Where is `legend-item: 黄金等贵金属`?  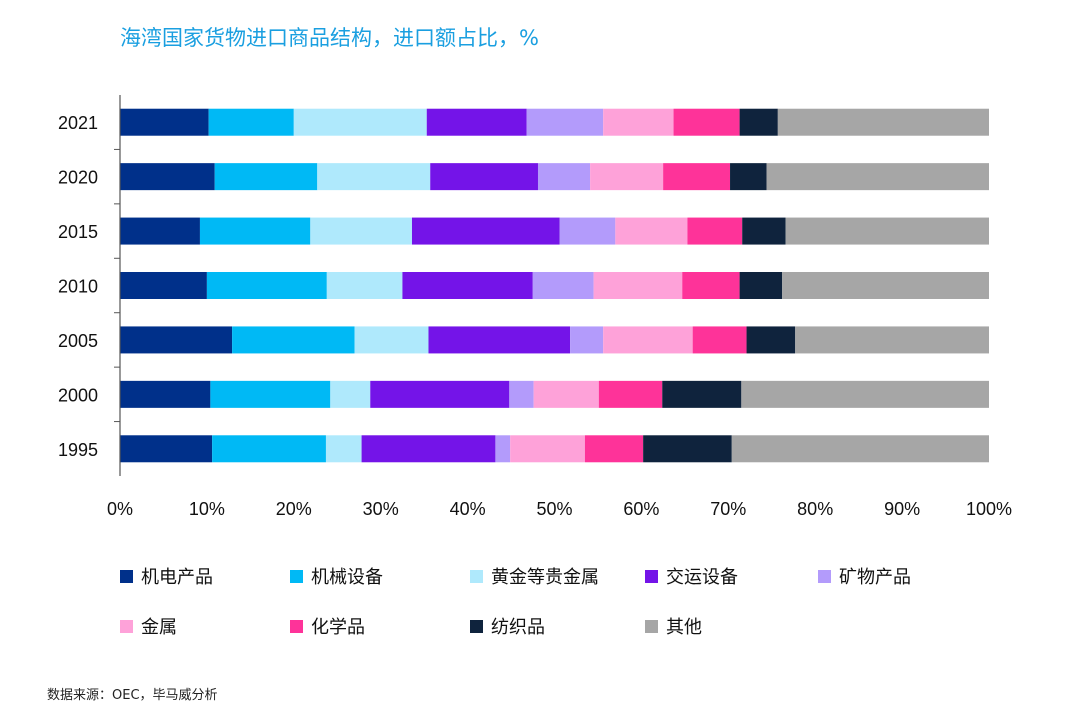 legend-item: 黄金等贵金属 is located at coordinates (534, 576).